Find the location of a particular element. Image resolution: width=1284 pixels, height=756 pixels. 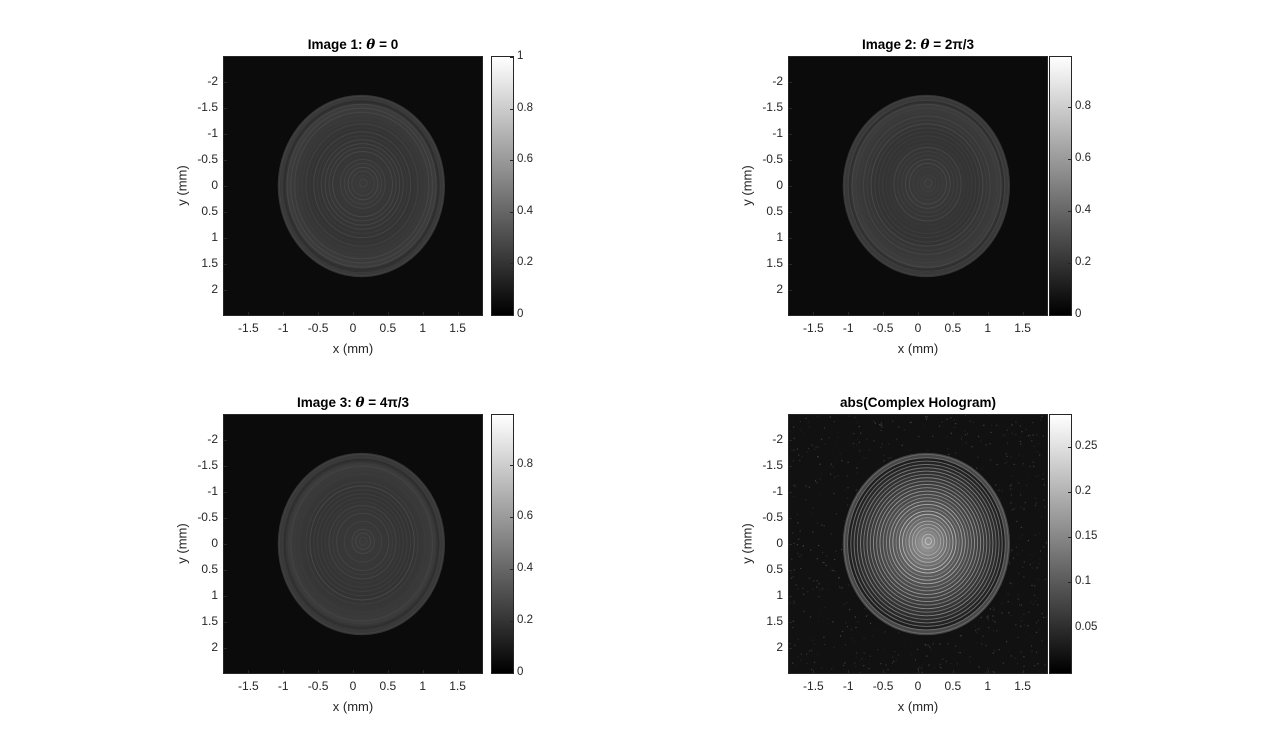

title-theta: θ is located at coordinates (360, 403).